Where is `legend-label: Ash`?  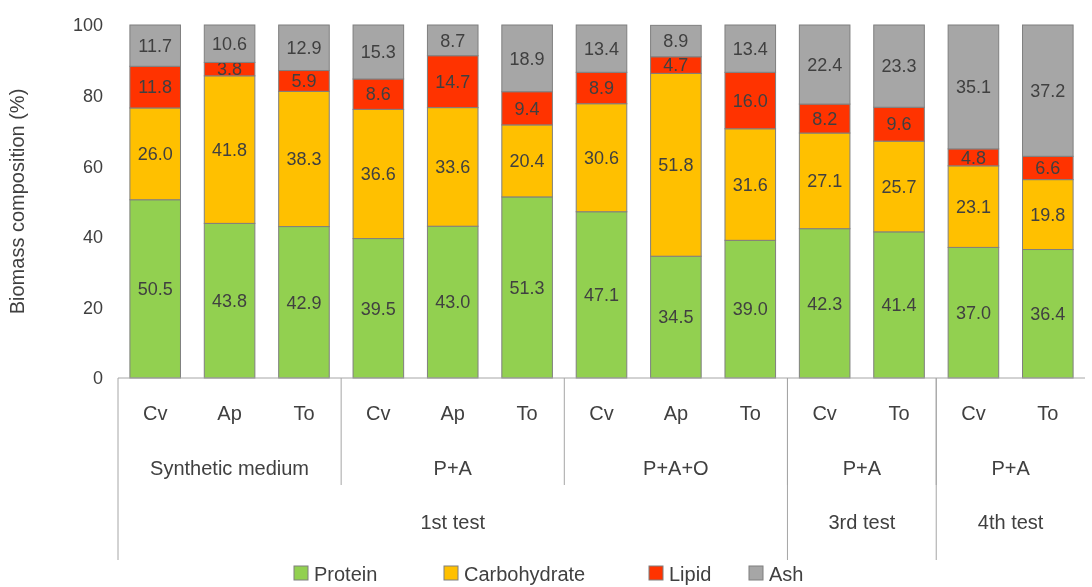 legend-label: Ash is located at coordinates (786, 574).